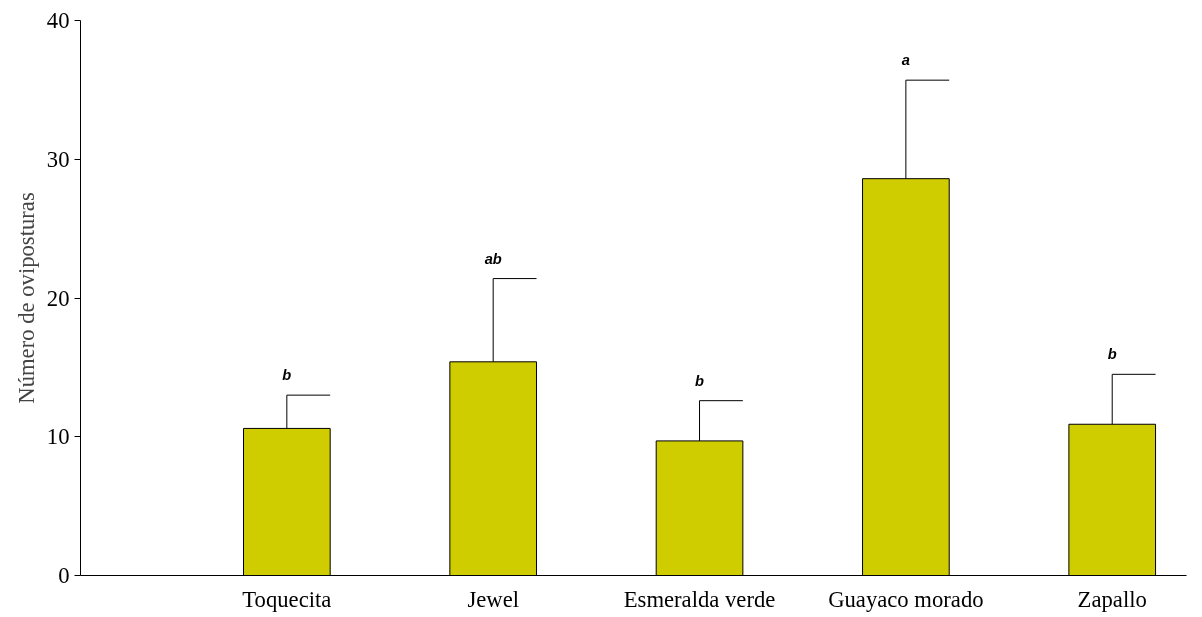 The width and height of the screenshot is (1202, 617). What do you see at coordinates (1112, 599) in the screenshot?
I see `x-tick-label: Zapallo` at bounding box center [1112, 599].